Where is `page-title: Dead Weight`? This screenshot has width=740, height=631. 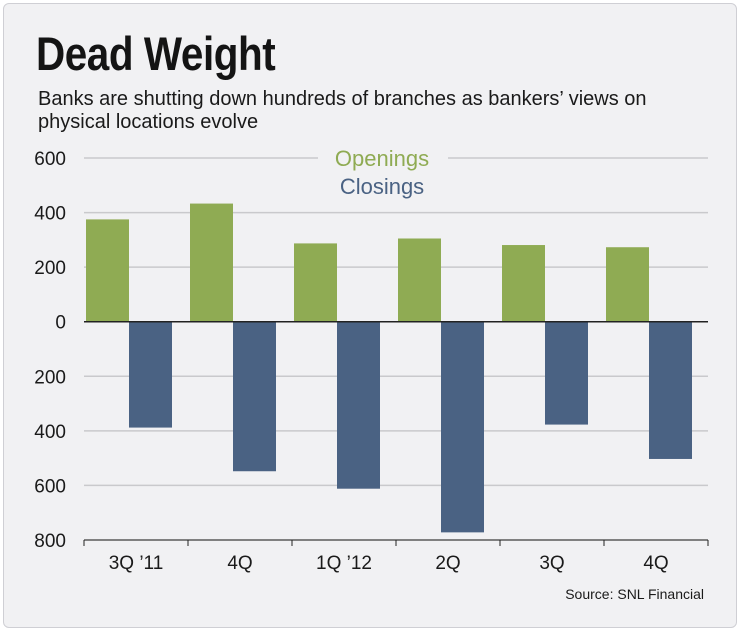 page-title: Dead Weight is located at coordinates (156, 53).